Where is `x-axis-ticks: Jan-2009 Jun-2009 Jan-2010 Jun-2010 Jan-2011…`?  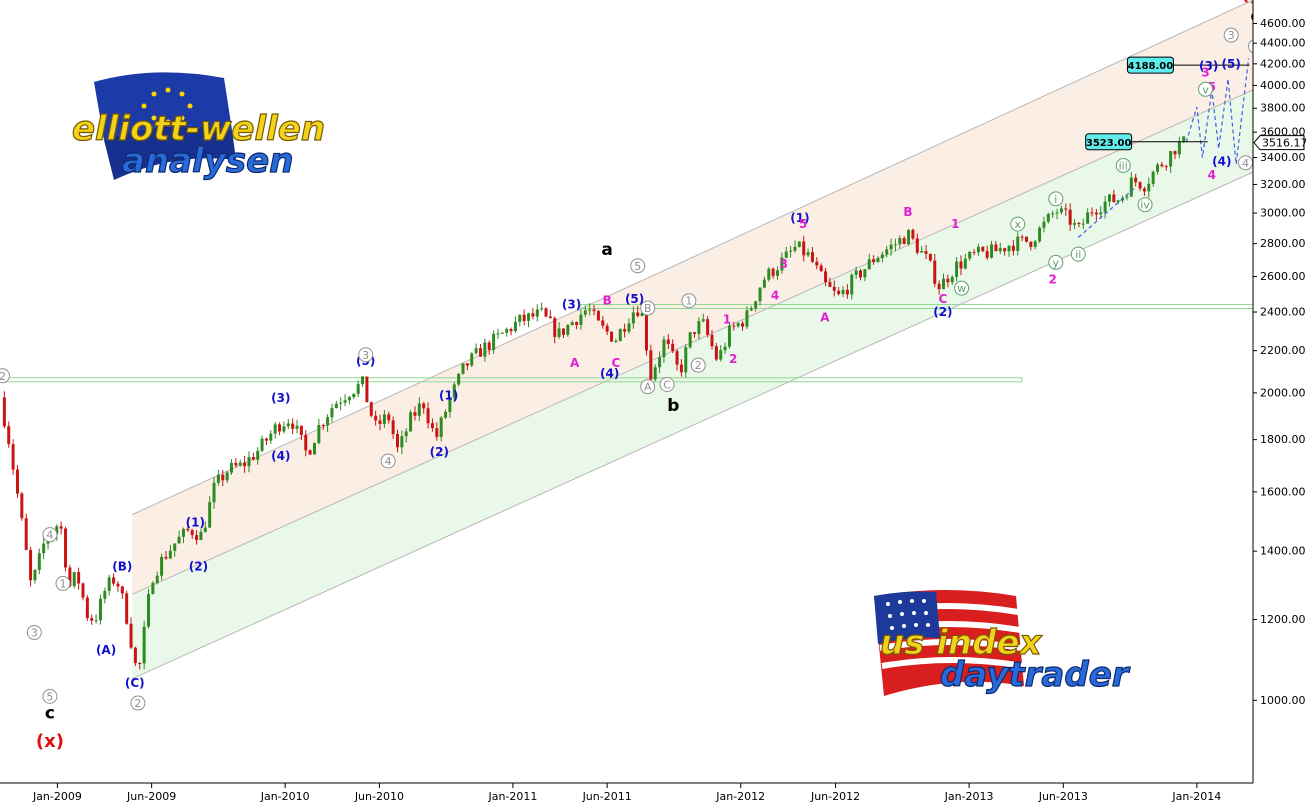 x-axis-ticks: Jan-2009 Jun-2009 Jan-2010 Jun-2010 Jan-2011… is located at coordinates (626, 793).